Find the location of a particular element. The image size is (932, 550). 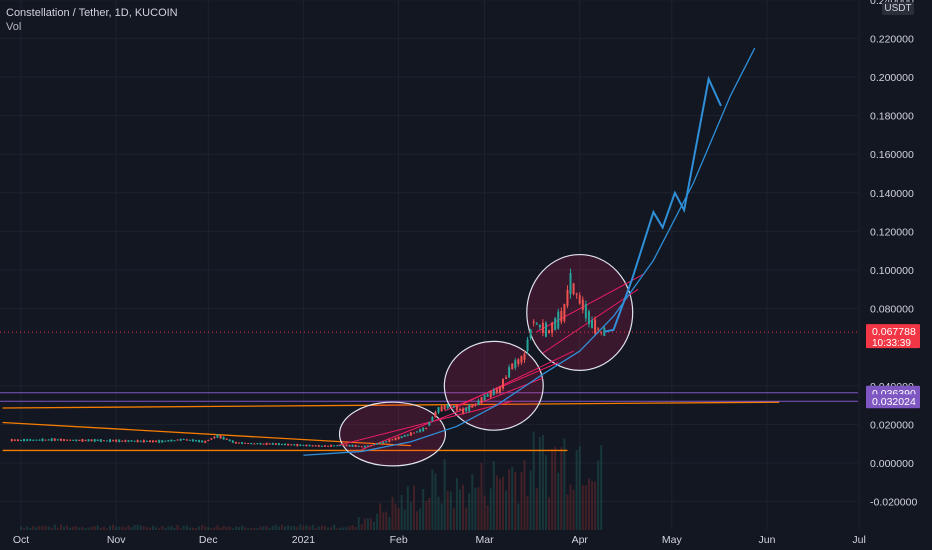

x-tick-label: Jul is located at coordinates (858, 540).